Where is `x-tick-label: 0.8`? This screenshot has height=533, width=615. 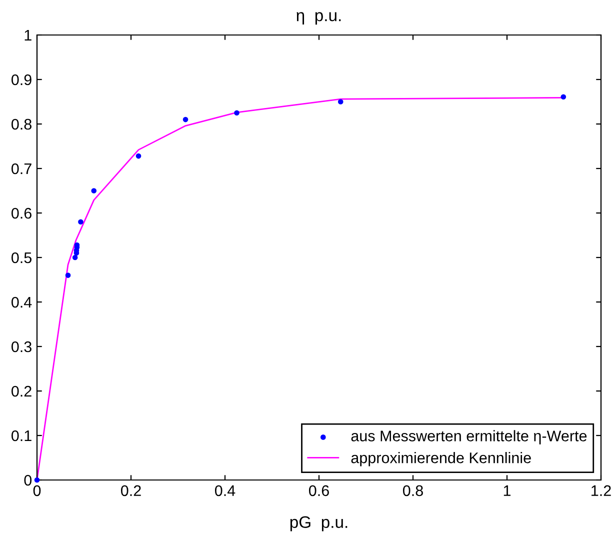
x-tick-label: 0.8 is located at coordinates (412, 490).